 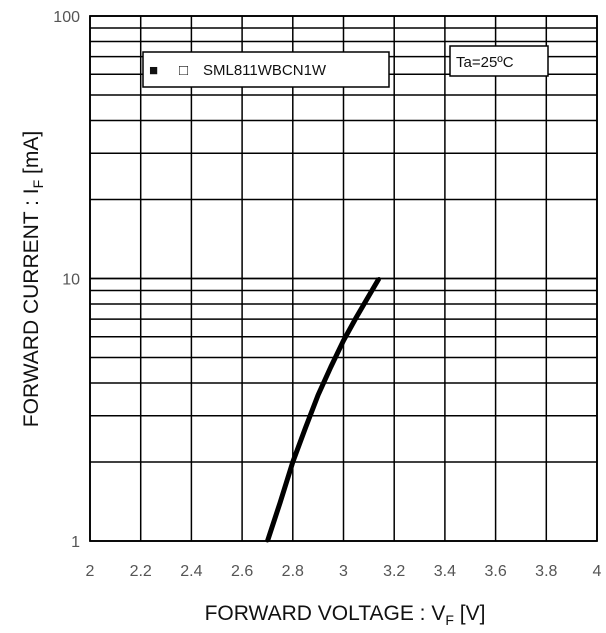 What do you see at coordinates (153, 70) in the screenshot?
I see `legend-filled-square-icon: ■` at bounding box center [153, 70].